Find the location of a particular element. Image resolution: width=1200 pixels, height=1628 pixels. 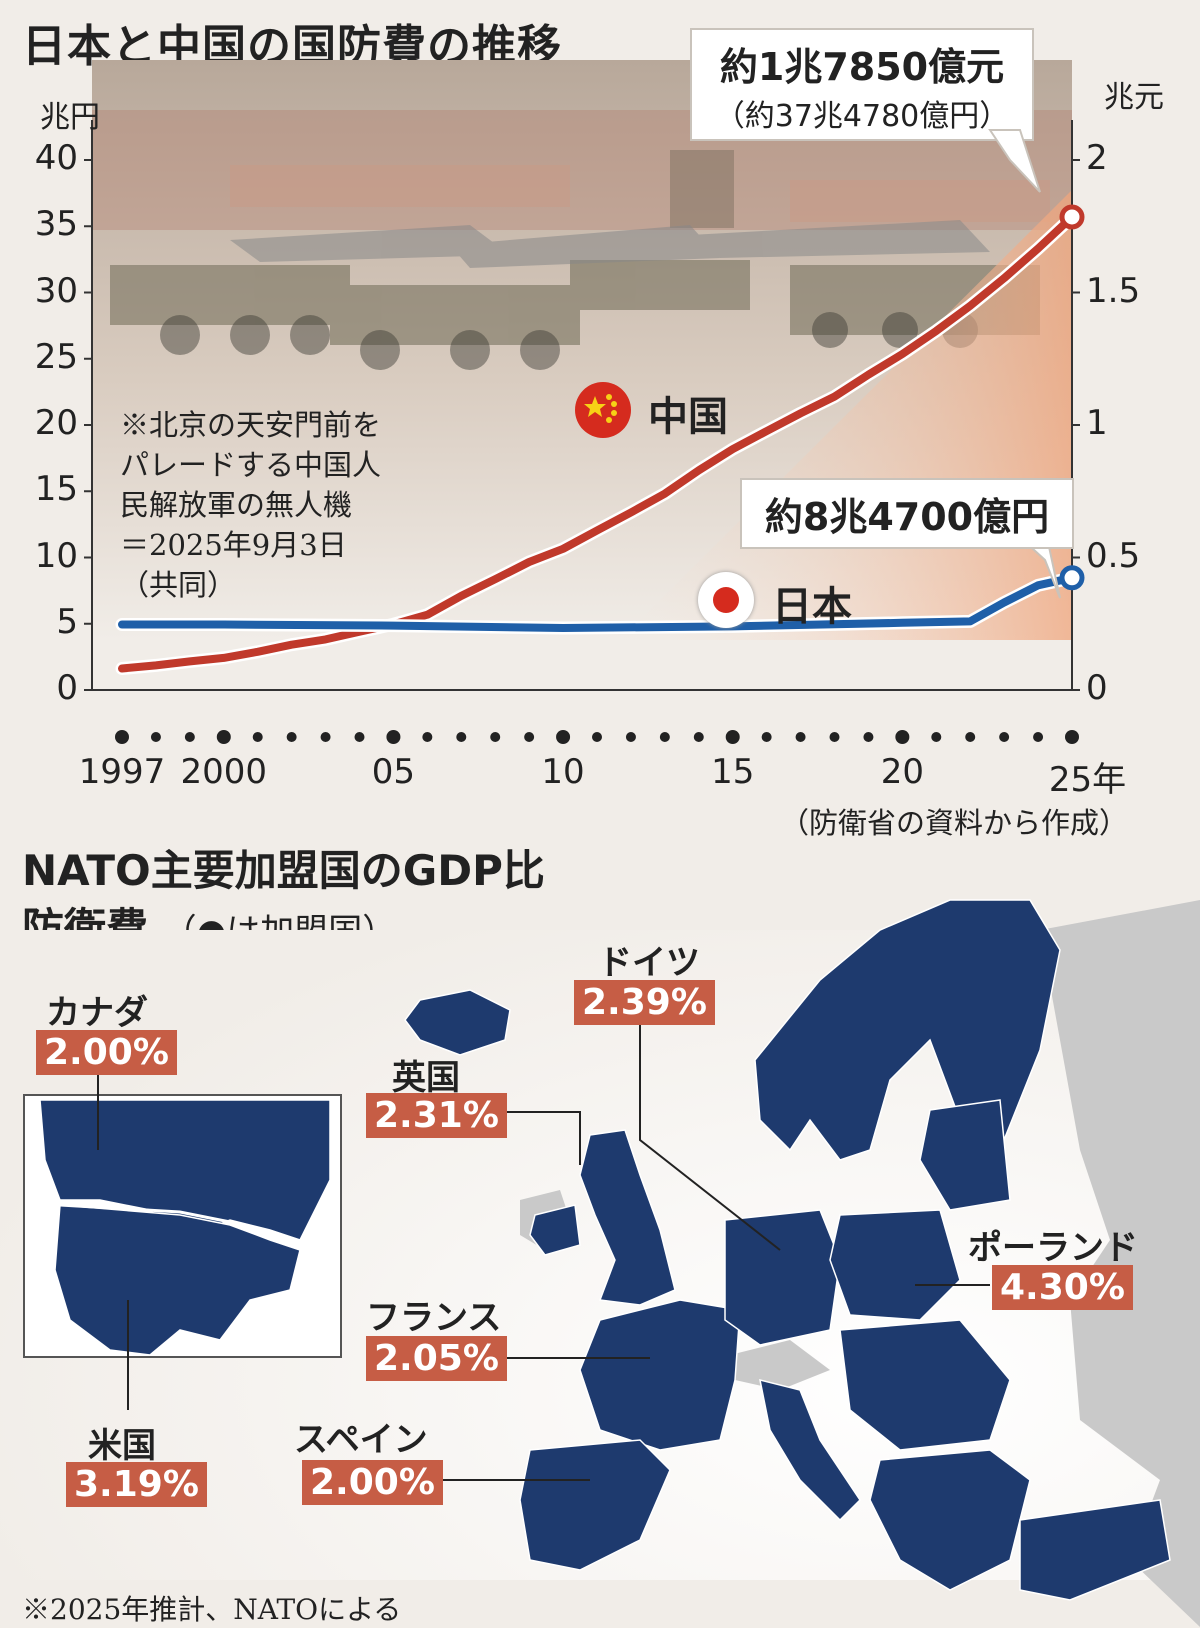

country-name-spain: スペイン is located at coordinates (361, 1440).